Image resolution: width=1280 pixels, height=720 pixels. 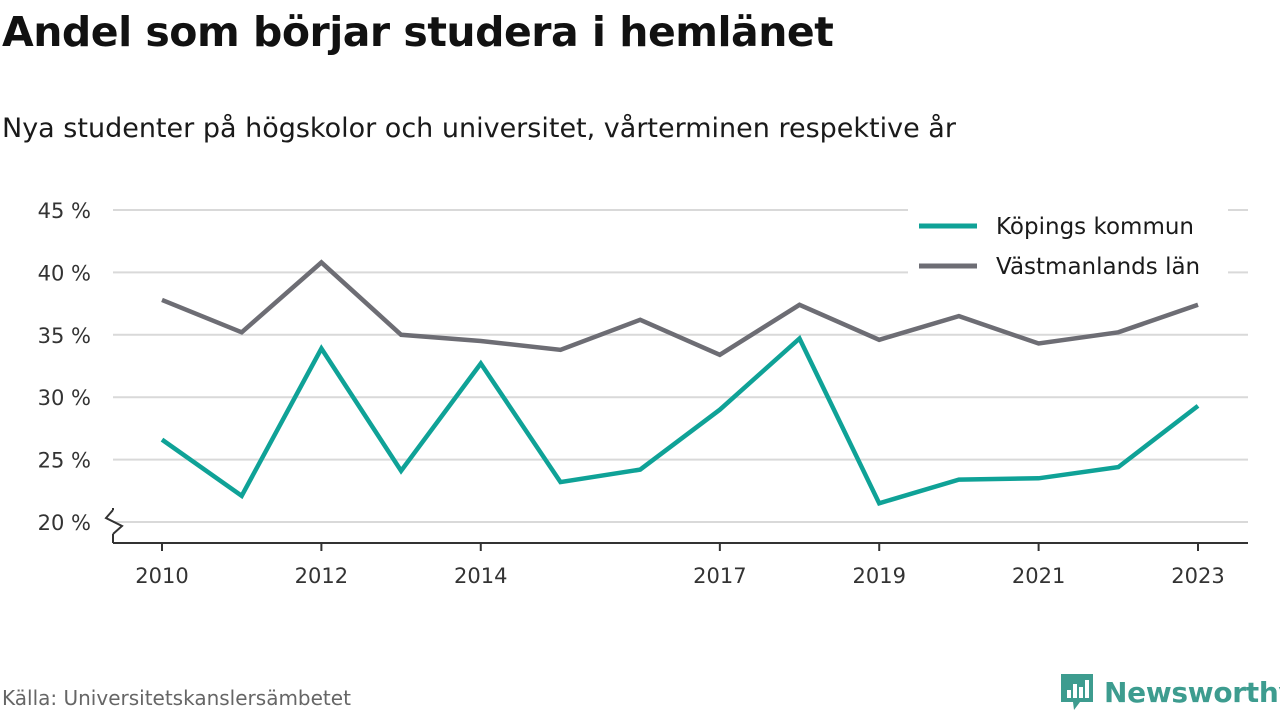 What do you see at coordinates (1098, 267) in the screenshot?
I see `legend-label: Västmanlands län` at bounding box center [1098, 267].